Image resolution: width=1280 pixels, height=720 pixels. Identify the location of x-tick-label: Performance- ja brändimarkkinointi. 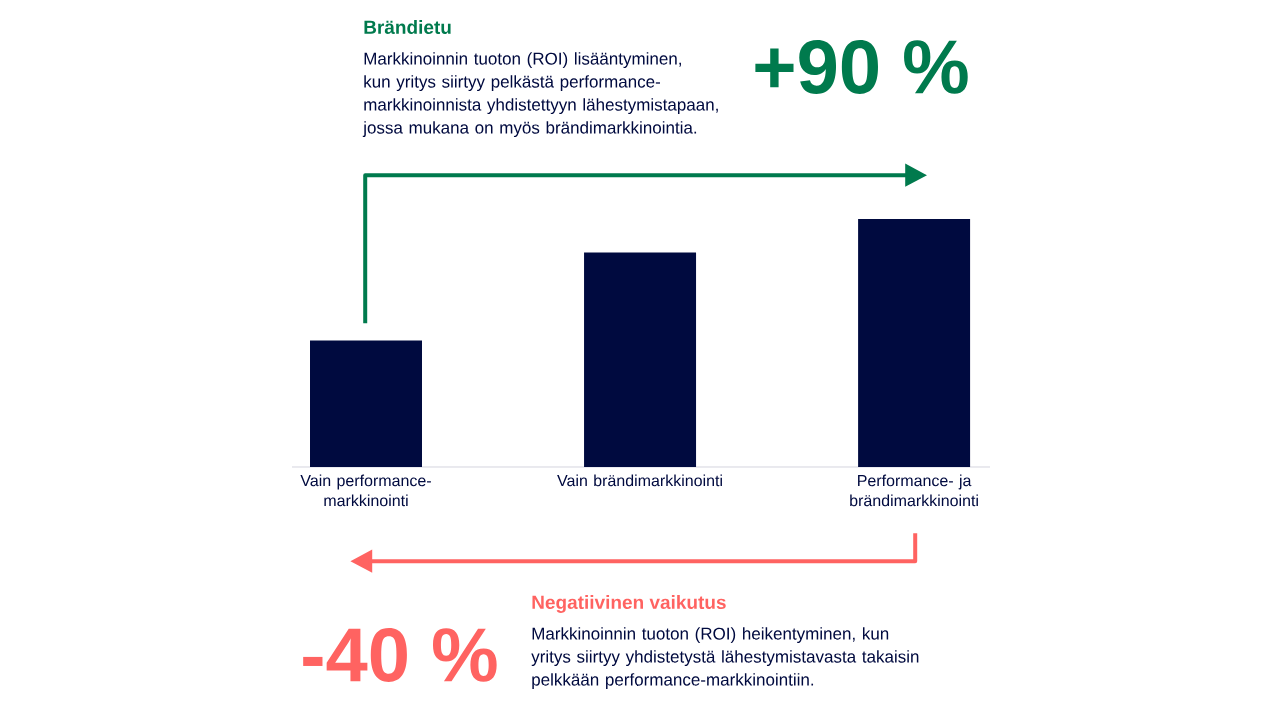
(914, 490).